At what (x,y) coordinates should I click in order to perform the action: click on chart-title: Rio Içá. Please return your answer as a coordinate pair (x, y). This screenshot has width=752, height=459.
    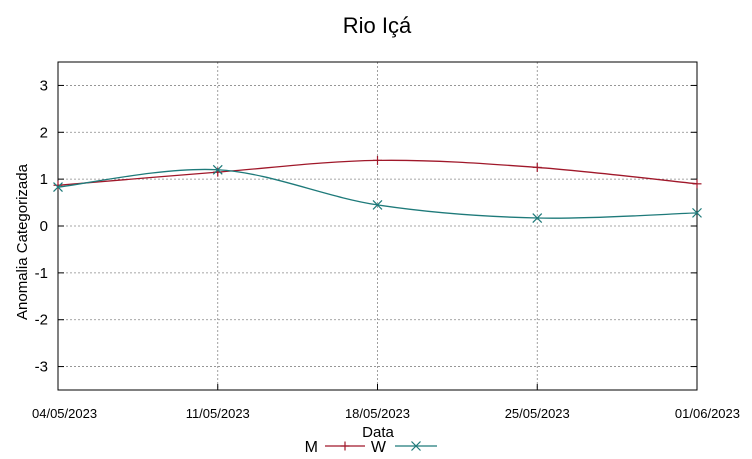
    Looking at the image, I should click on (377, 25).